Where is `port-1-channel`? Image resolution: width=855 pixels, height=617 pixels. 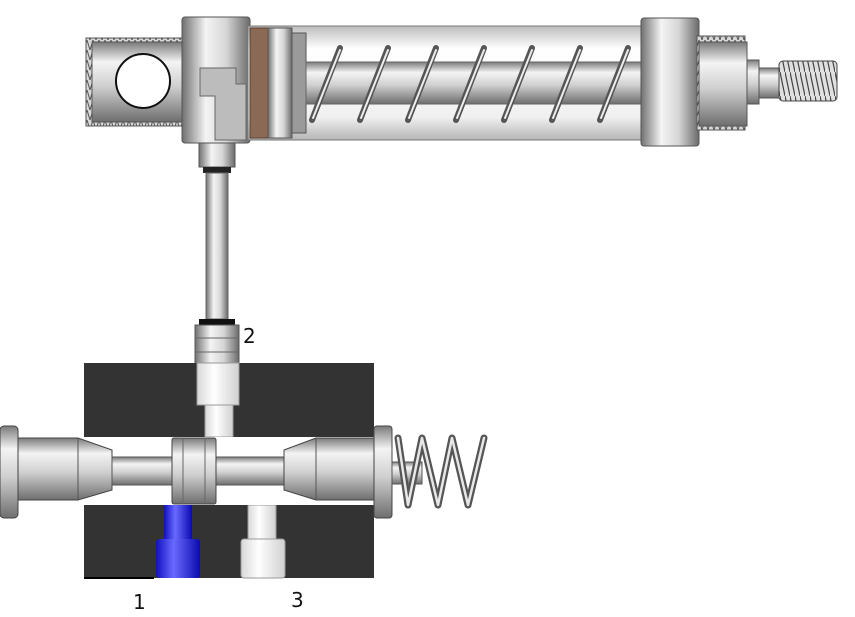 port-1-channel is located at coordinates (178, 522).